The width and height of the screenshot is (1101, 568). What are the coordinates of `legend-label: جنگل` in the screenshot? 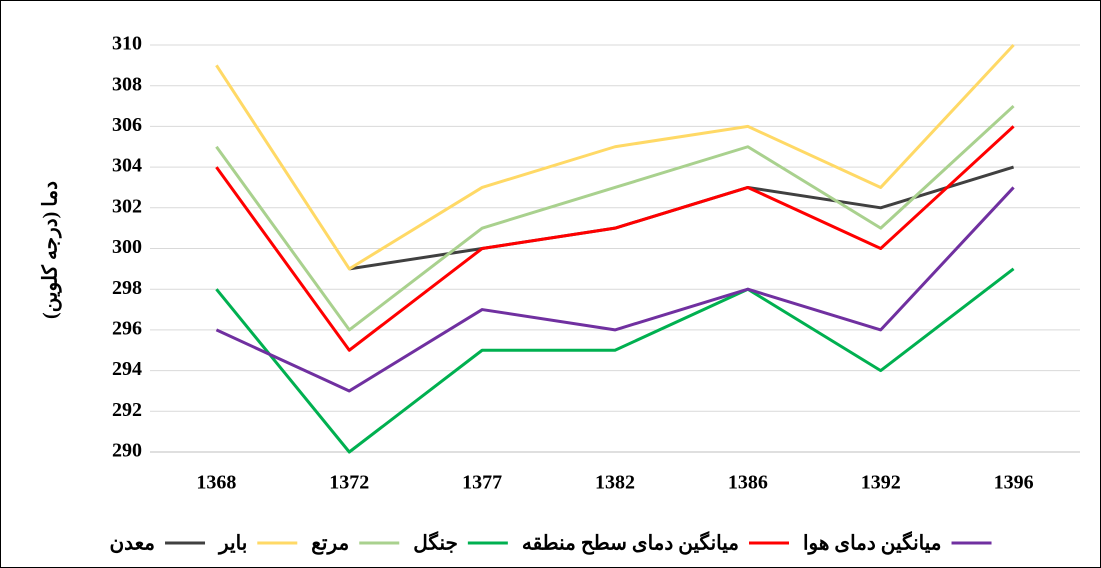 It's located at (435, 543).